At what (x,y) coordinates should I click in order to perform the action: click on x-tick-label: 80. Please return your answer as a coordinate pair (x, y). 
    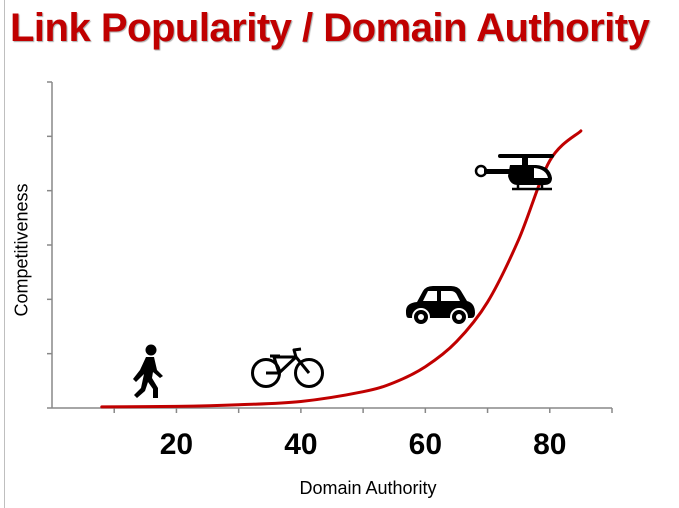
    Looking at the image, I should click on (549, 444).